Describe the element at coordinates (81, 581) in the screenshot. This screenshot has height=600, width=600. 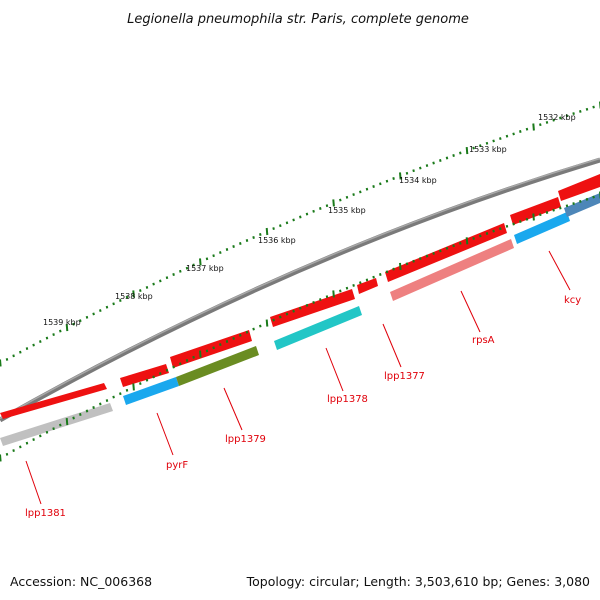
I see `accession-text: Accession: NC_006368` at that location.